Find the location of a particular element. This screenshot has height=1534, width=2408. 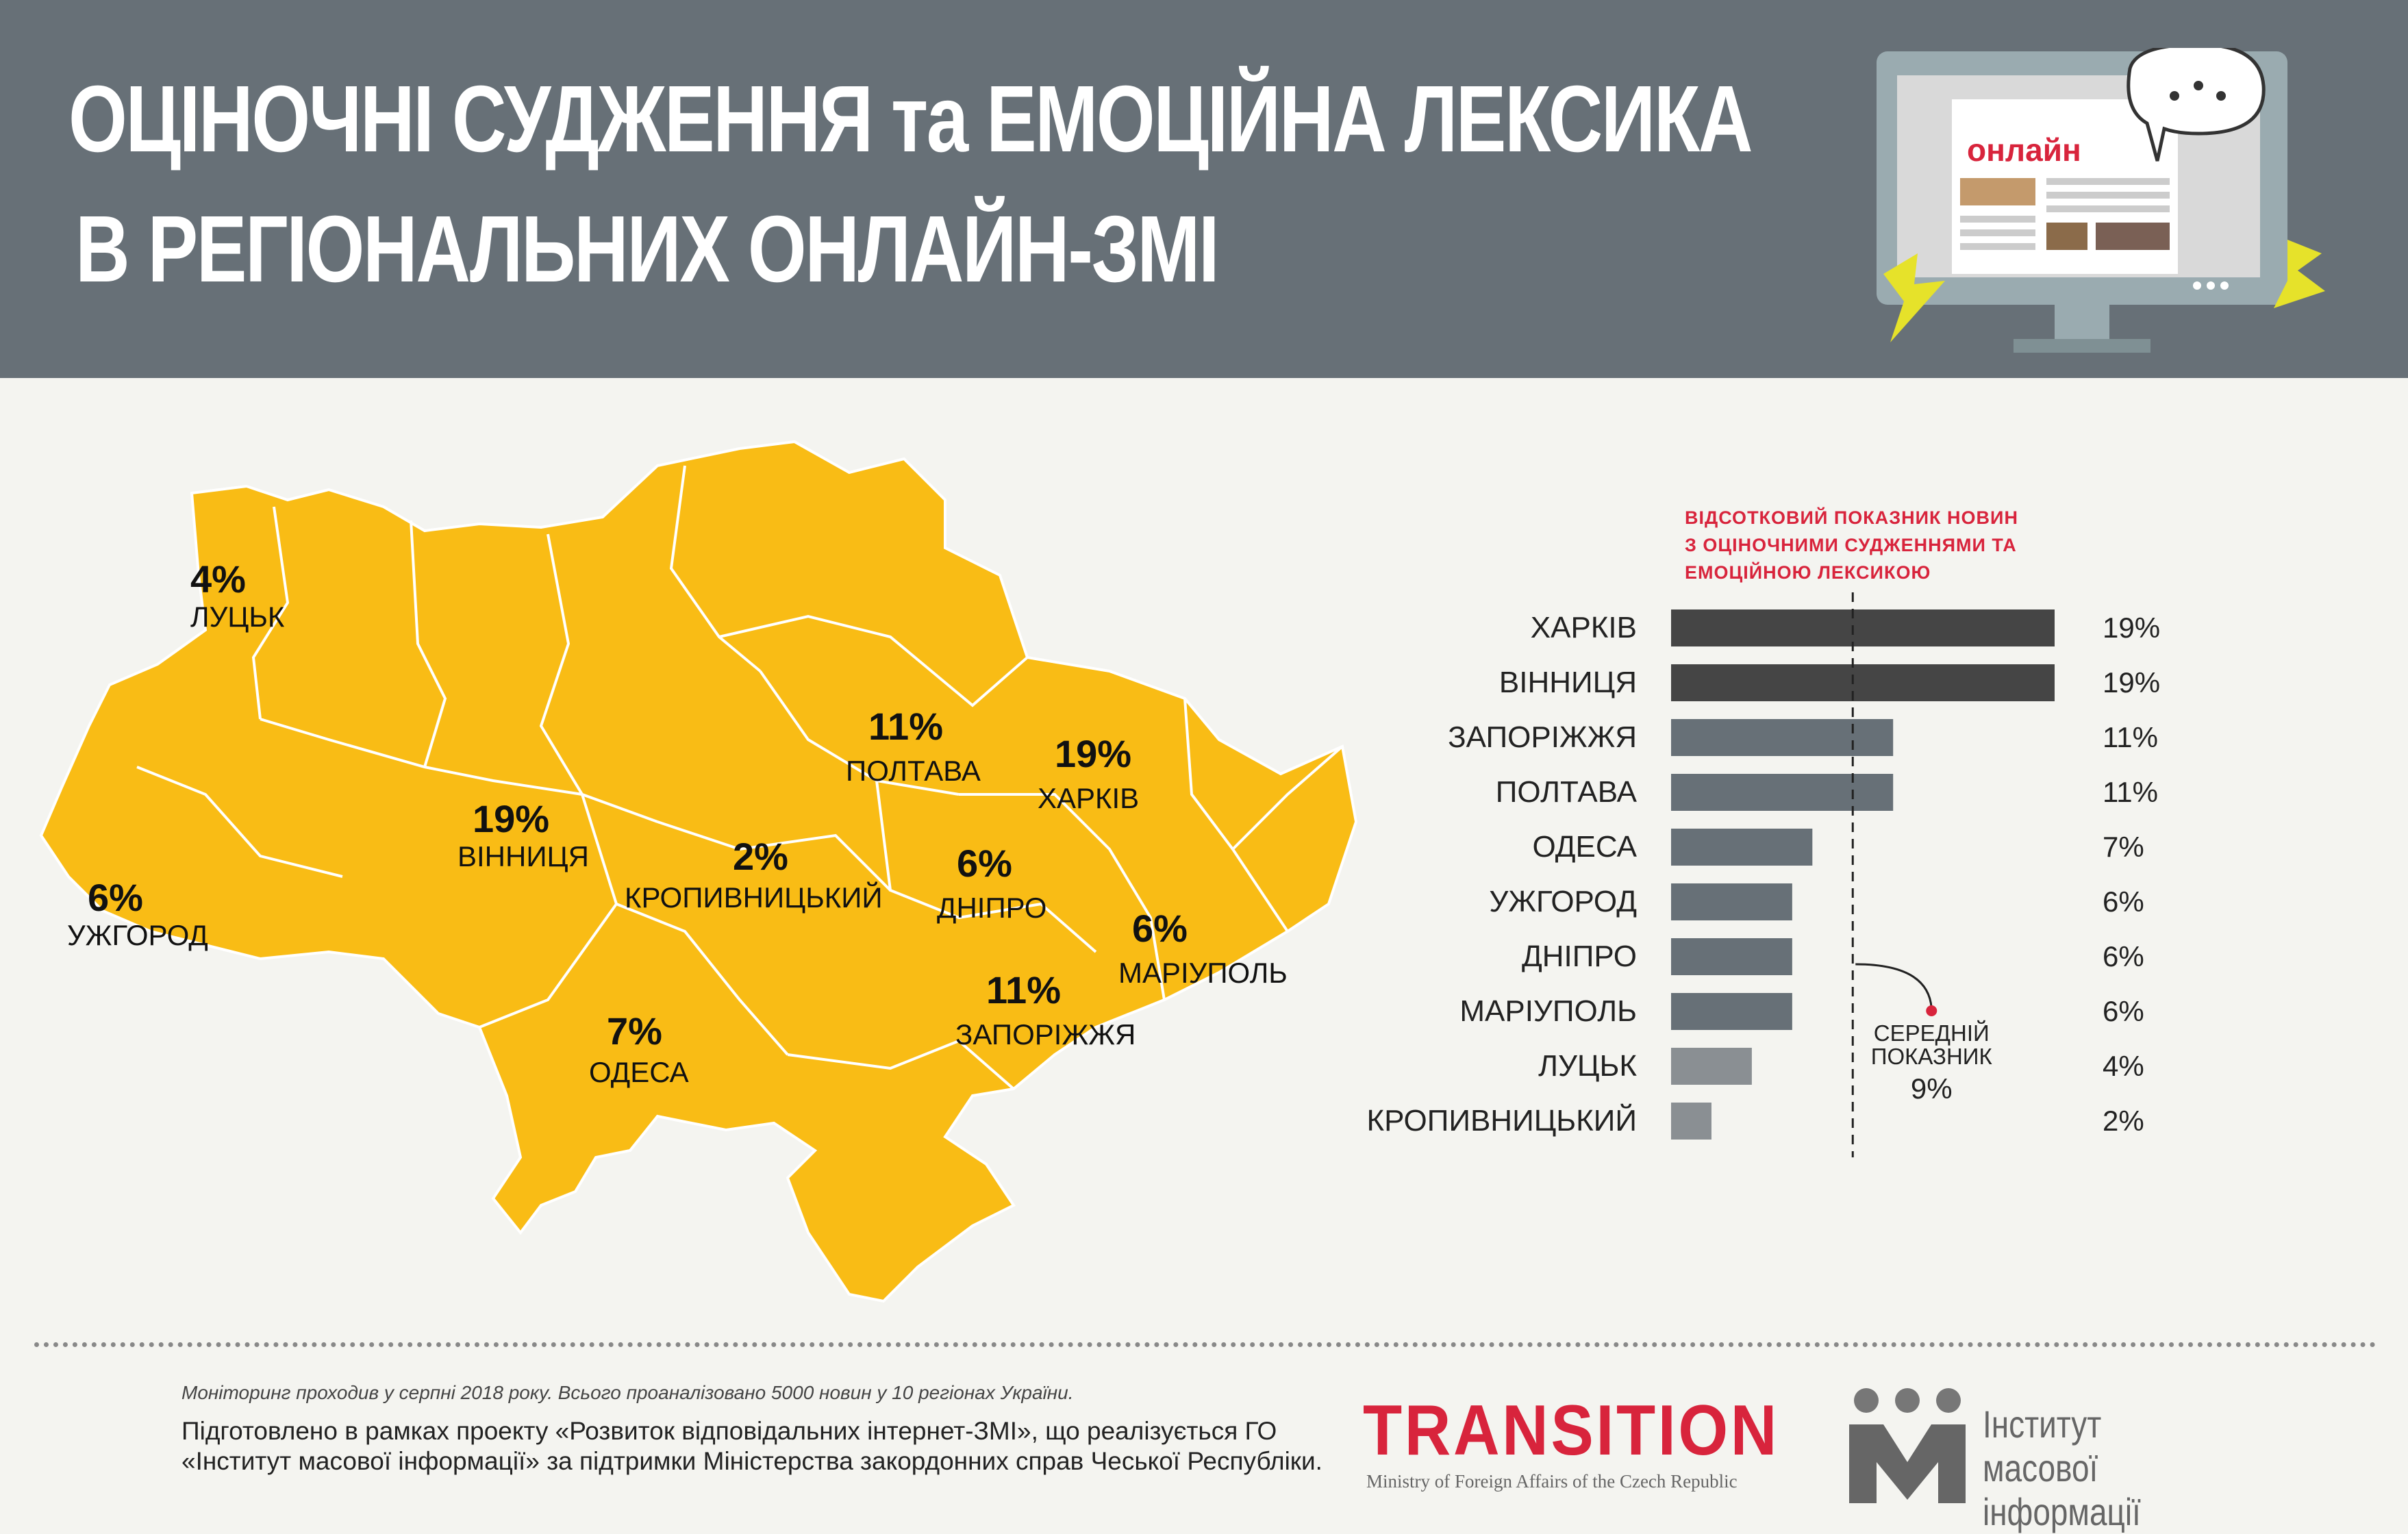

category-label-1: ВІННИЦЯ is located at coordinates (1568, 682).